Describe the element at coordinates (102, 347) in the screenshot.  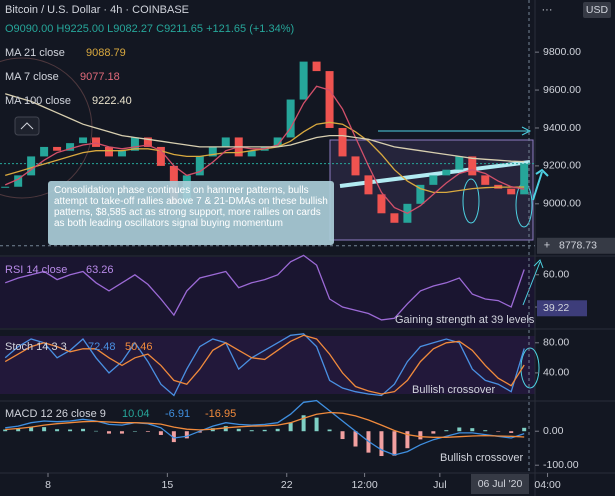
I see `legend-value: 72.48` at that location.